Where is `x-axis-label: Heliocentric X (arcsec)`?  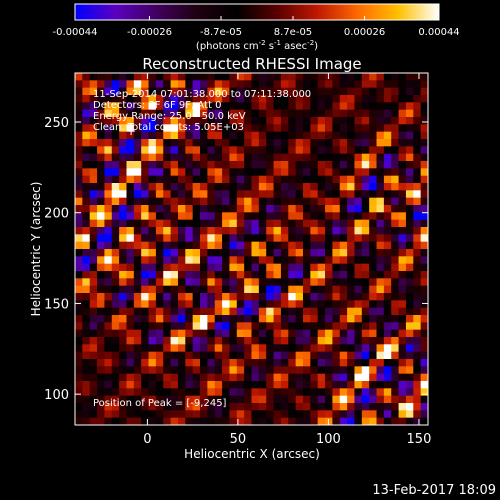 x-axis-label: Heliocentric X (arcsec) is located at coordinates (252, 454).